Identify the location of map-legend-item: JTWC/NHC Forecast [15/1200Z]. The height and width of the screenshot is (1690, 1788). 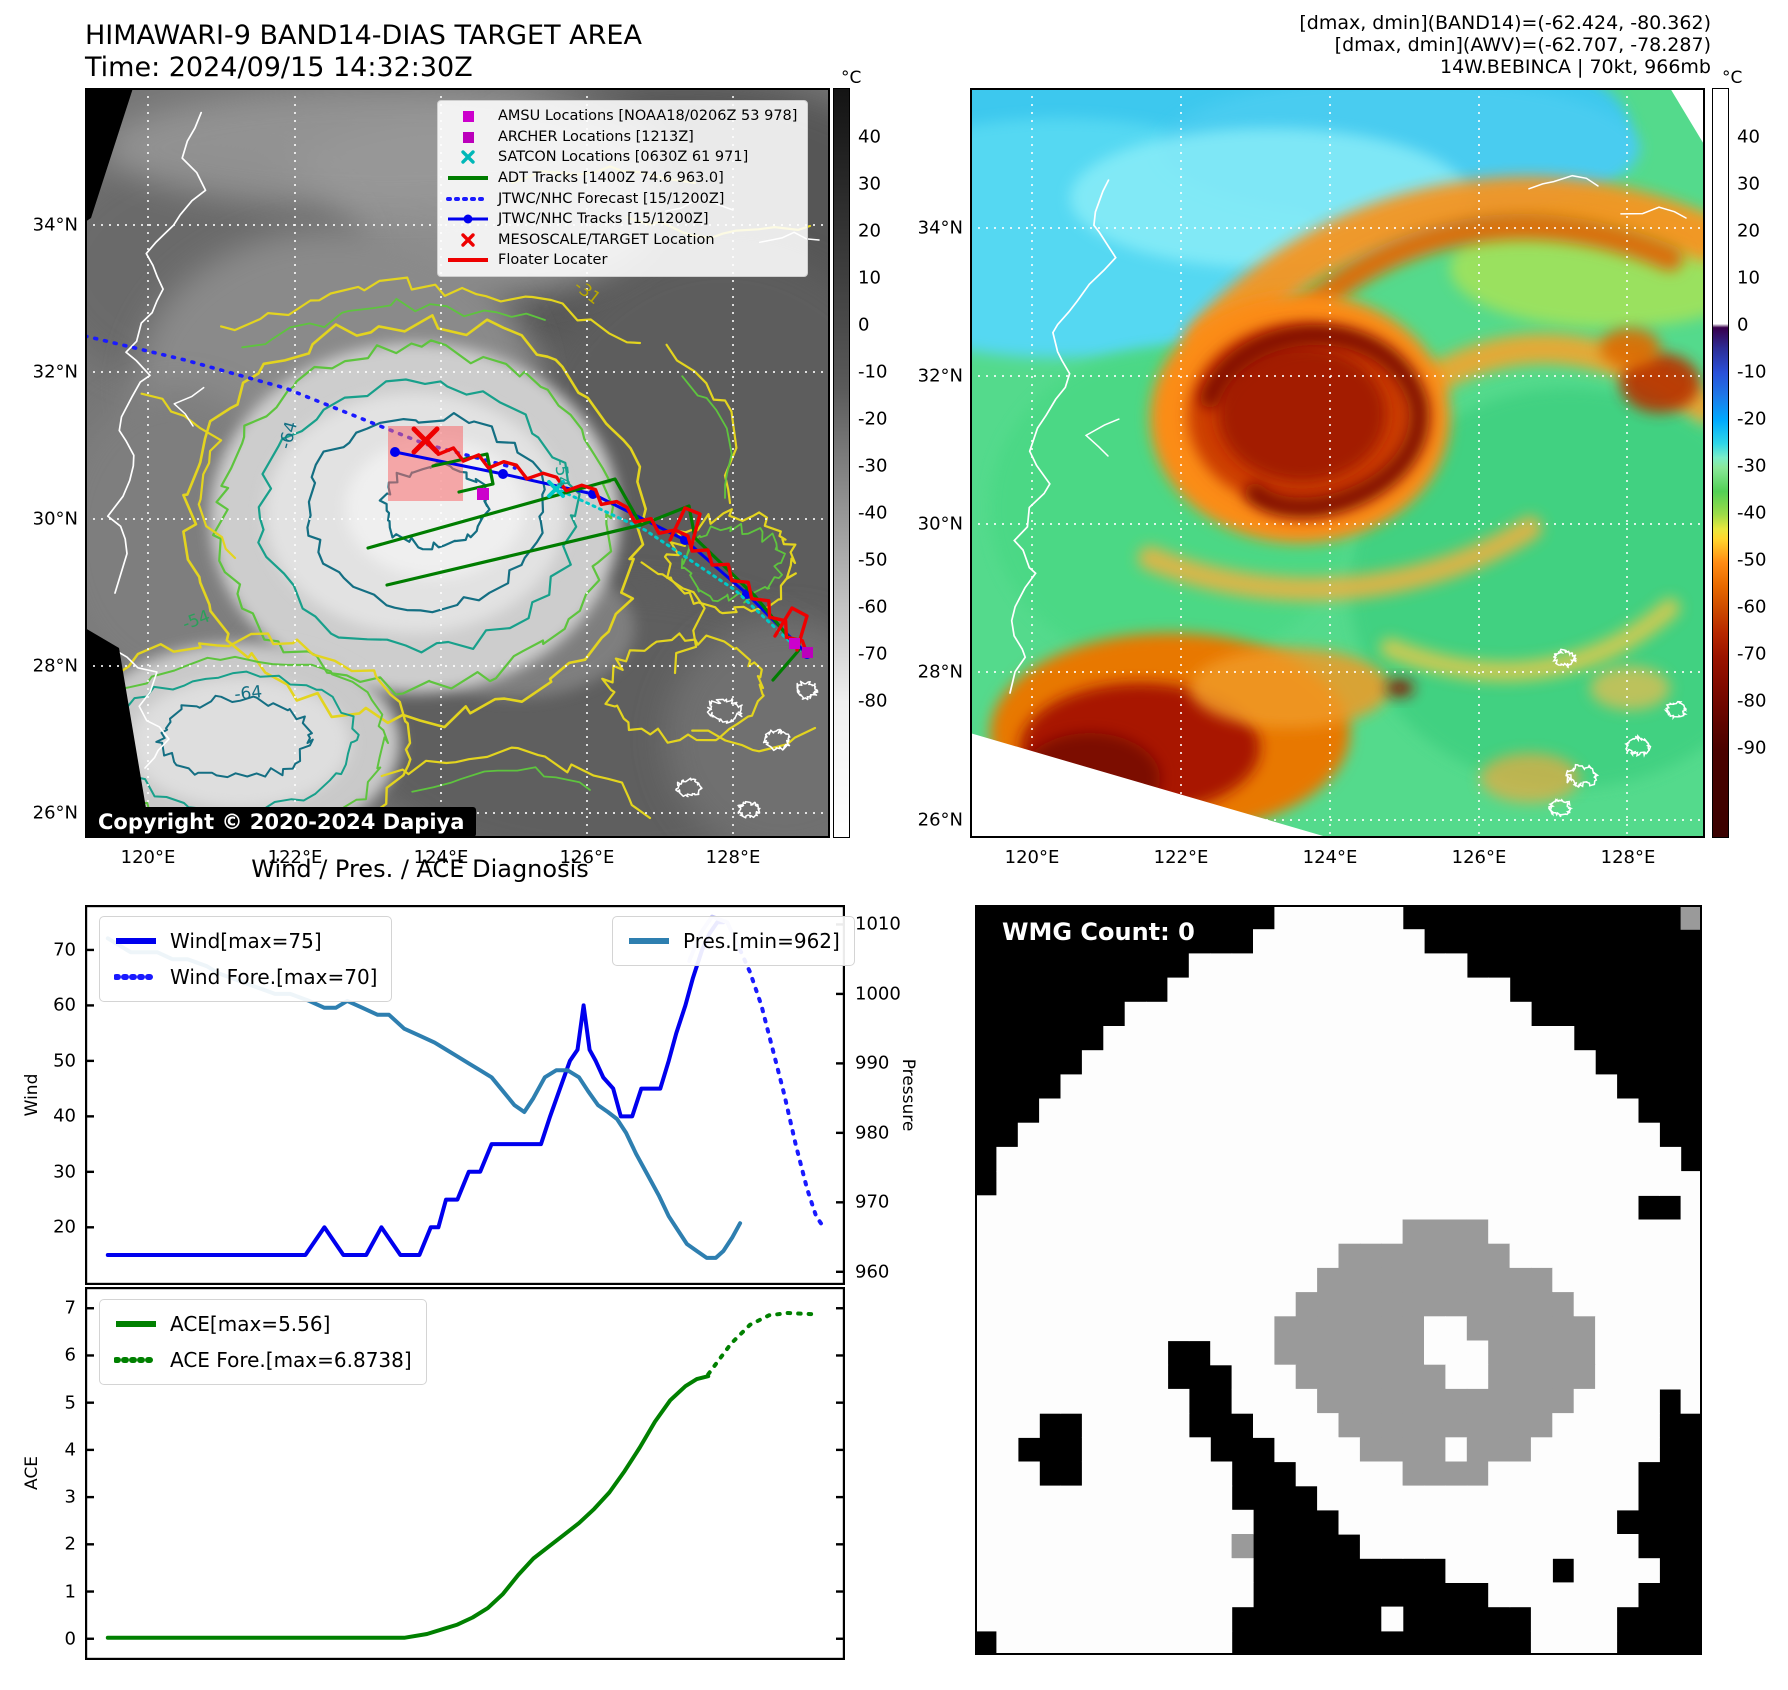
(621, 198).